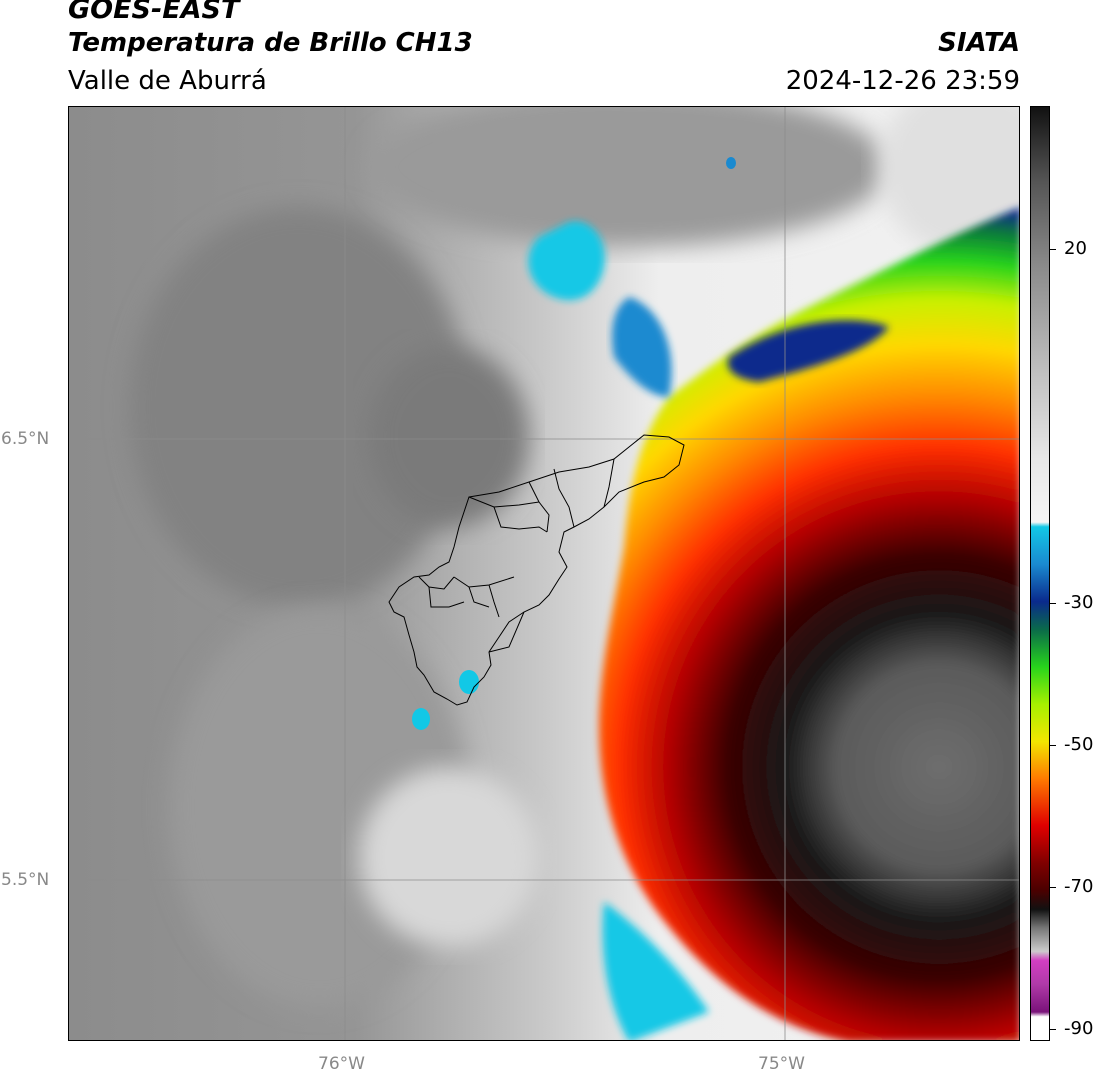 This screenshot has width=1094, height=1078. I want to click on lat-label-5-5: 5.5°N, so click(25, 880).